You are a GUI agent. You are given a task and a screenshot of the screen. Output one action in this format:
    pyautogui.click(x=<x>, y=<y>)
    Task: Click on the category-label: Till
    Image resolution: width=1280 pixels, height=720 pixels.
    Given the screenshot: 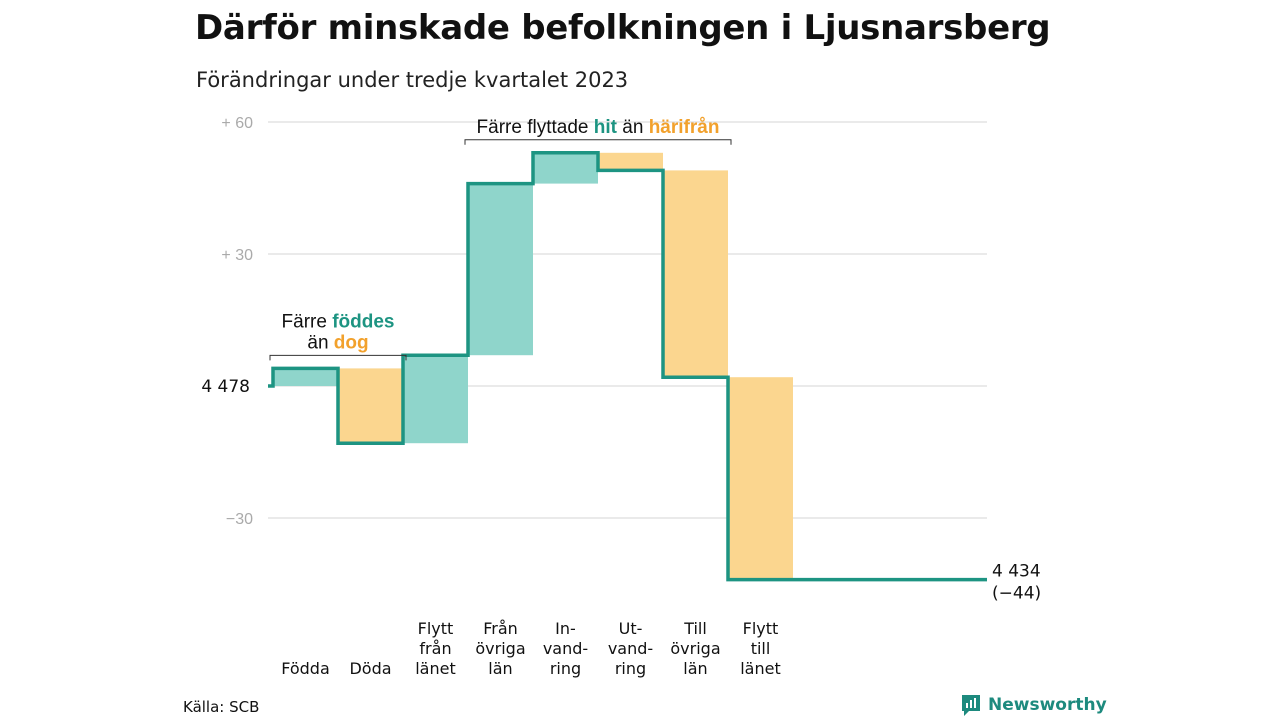 What is the action you would take?
    pyautogui.click(x=695, y=628)
    